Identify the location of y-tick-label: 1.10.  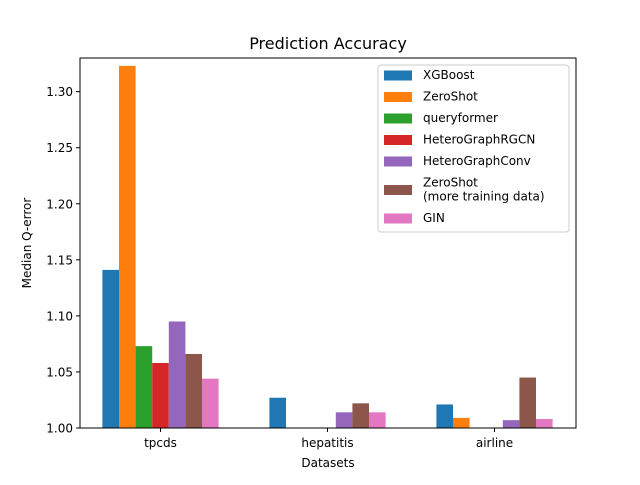
(59, 316).